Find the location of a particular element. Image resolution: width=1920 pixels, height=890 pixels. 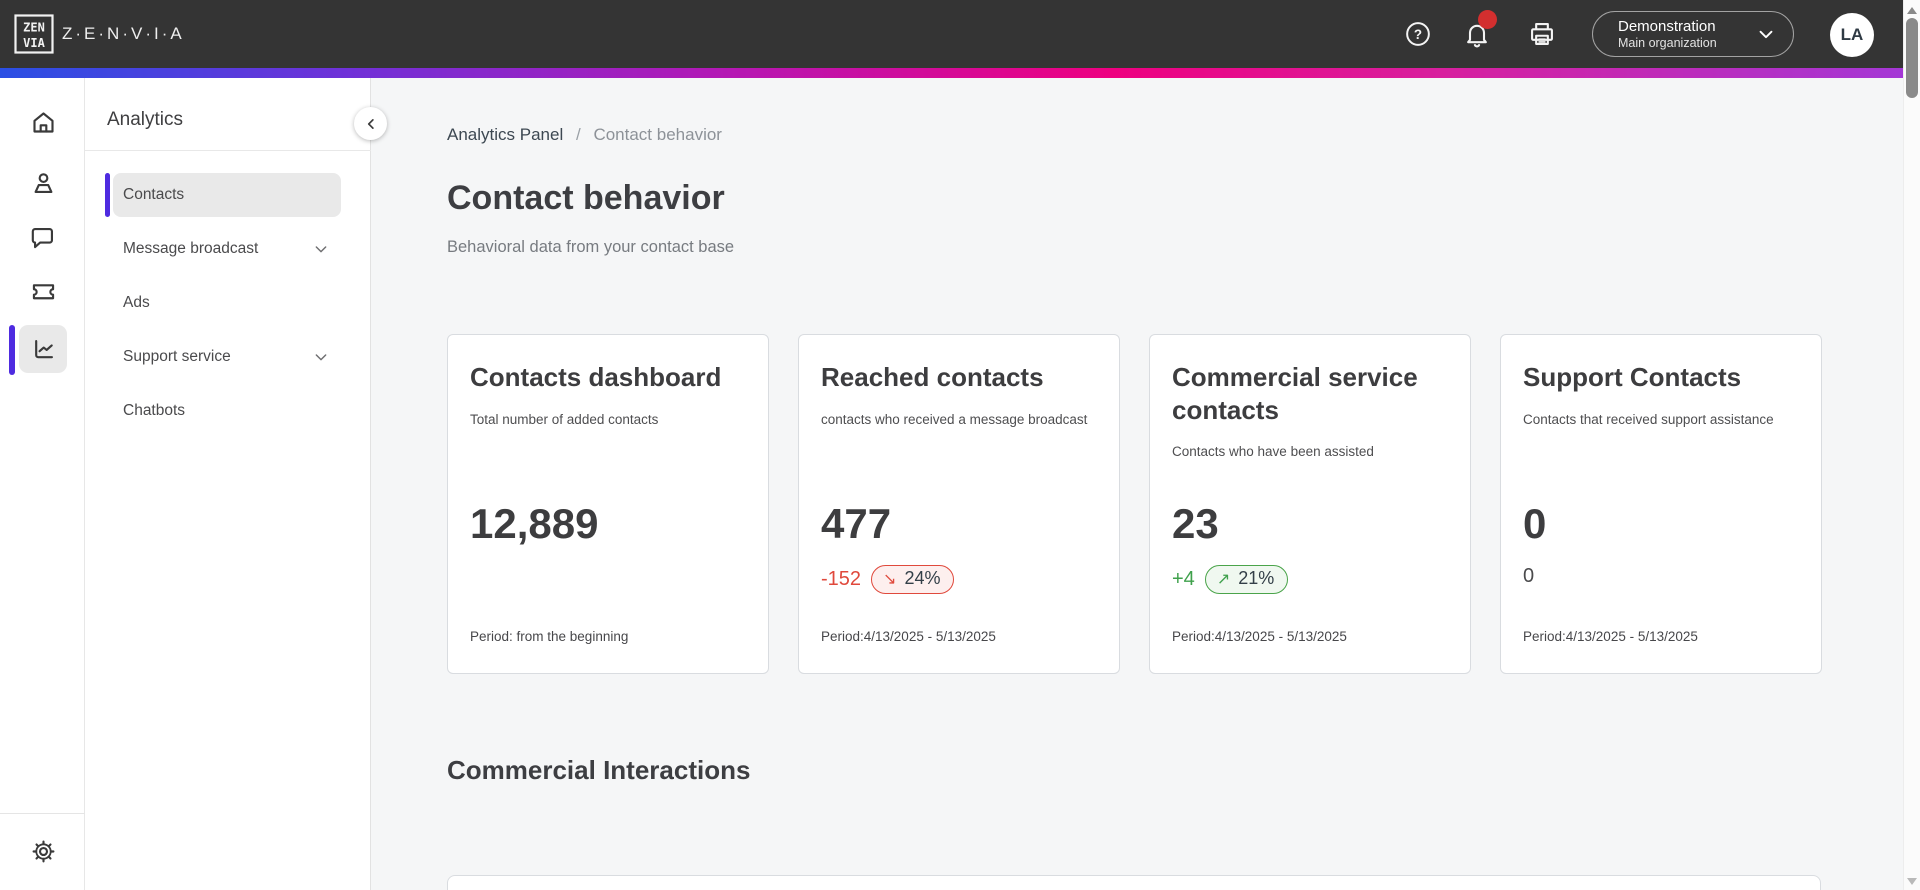

sidebar-item-support-service: Support service is located at coordinates (227, 357).